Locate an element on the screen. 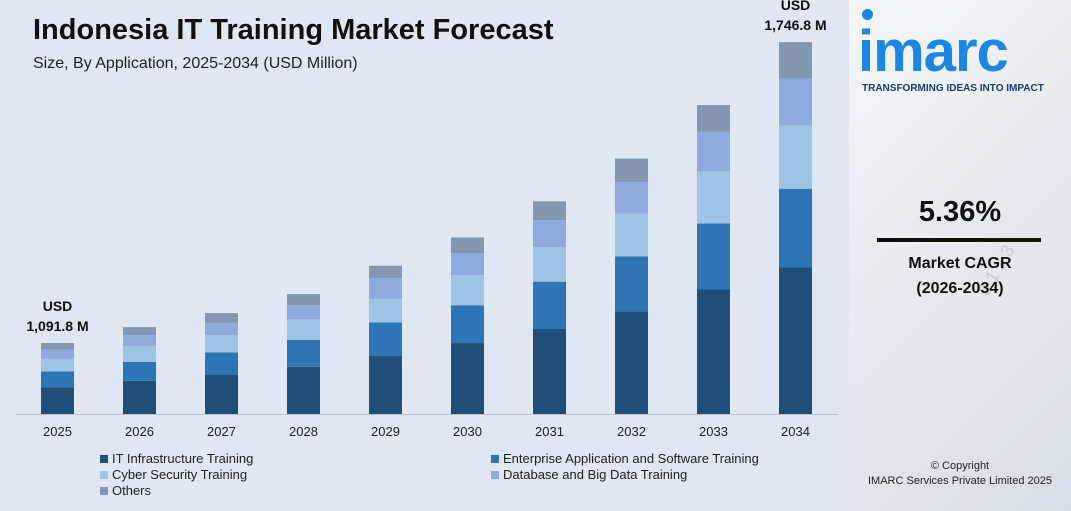  cagr-period: (2026-2034) is located at coordinates (960, 288).